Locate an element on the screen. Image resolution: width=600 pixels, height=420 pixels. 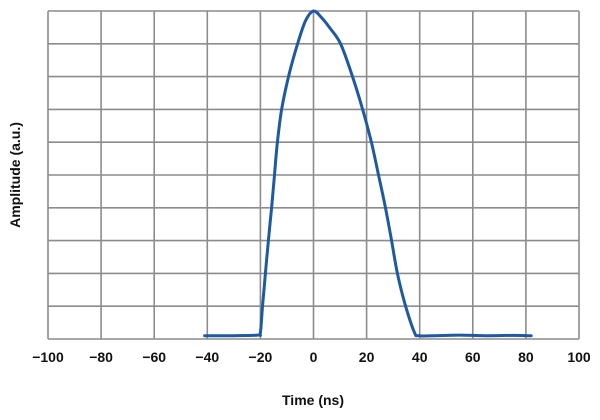
x-tick-label: 0 is located at coordinates (314, 357).